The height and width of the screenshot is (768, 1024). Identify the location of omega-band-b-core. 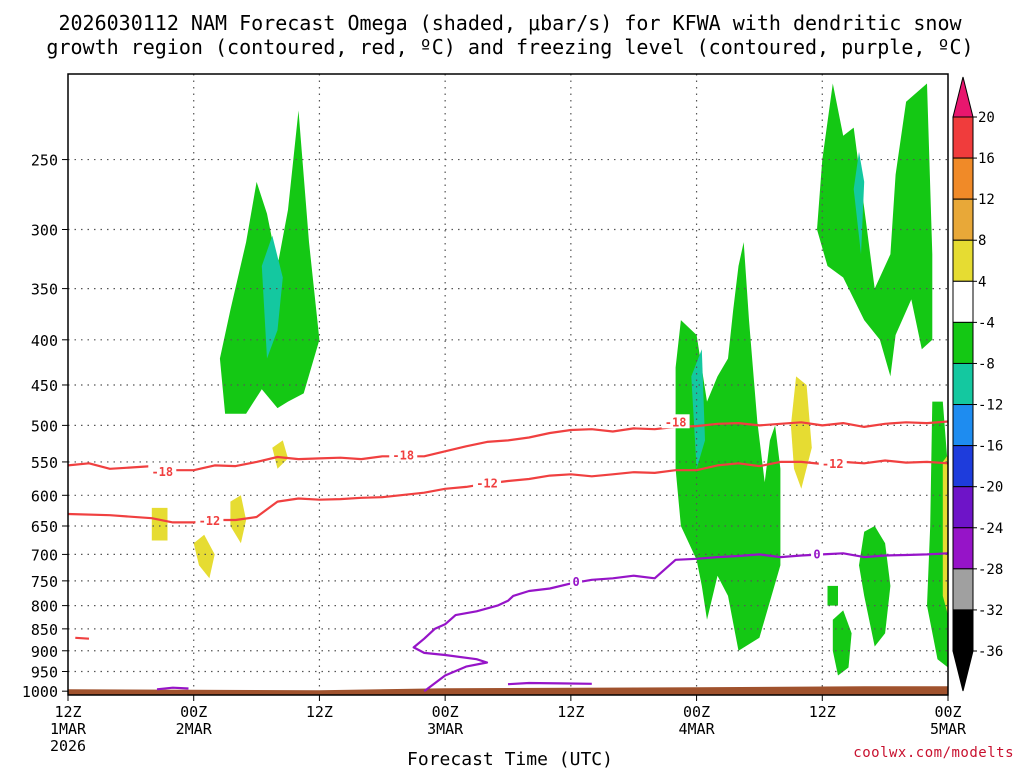
(698, 409).